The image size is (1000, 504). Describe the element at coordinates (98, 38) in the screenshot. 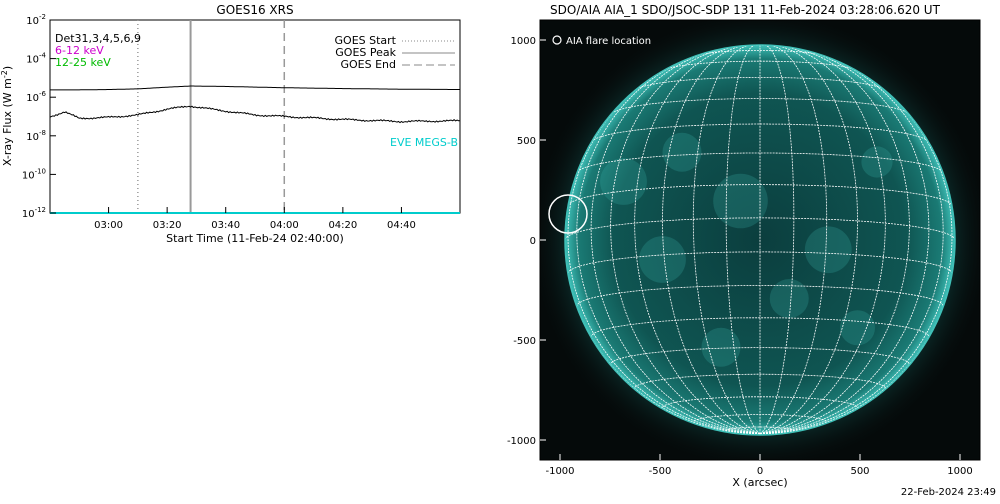

I see `legend-label-detectors: Det31,3,4,5,6,9` at that location.